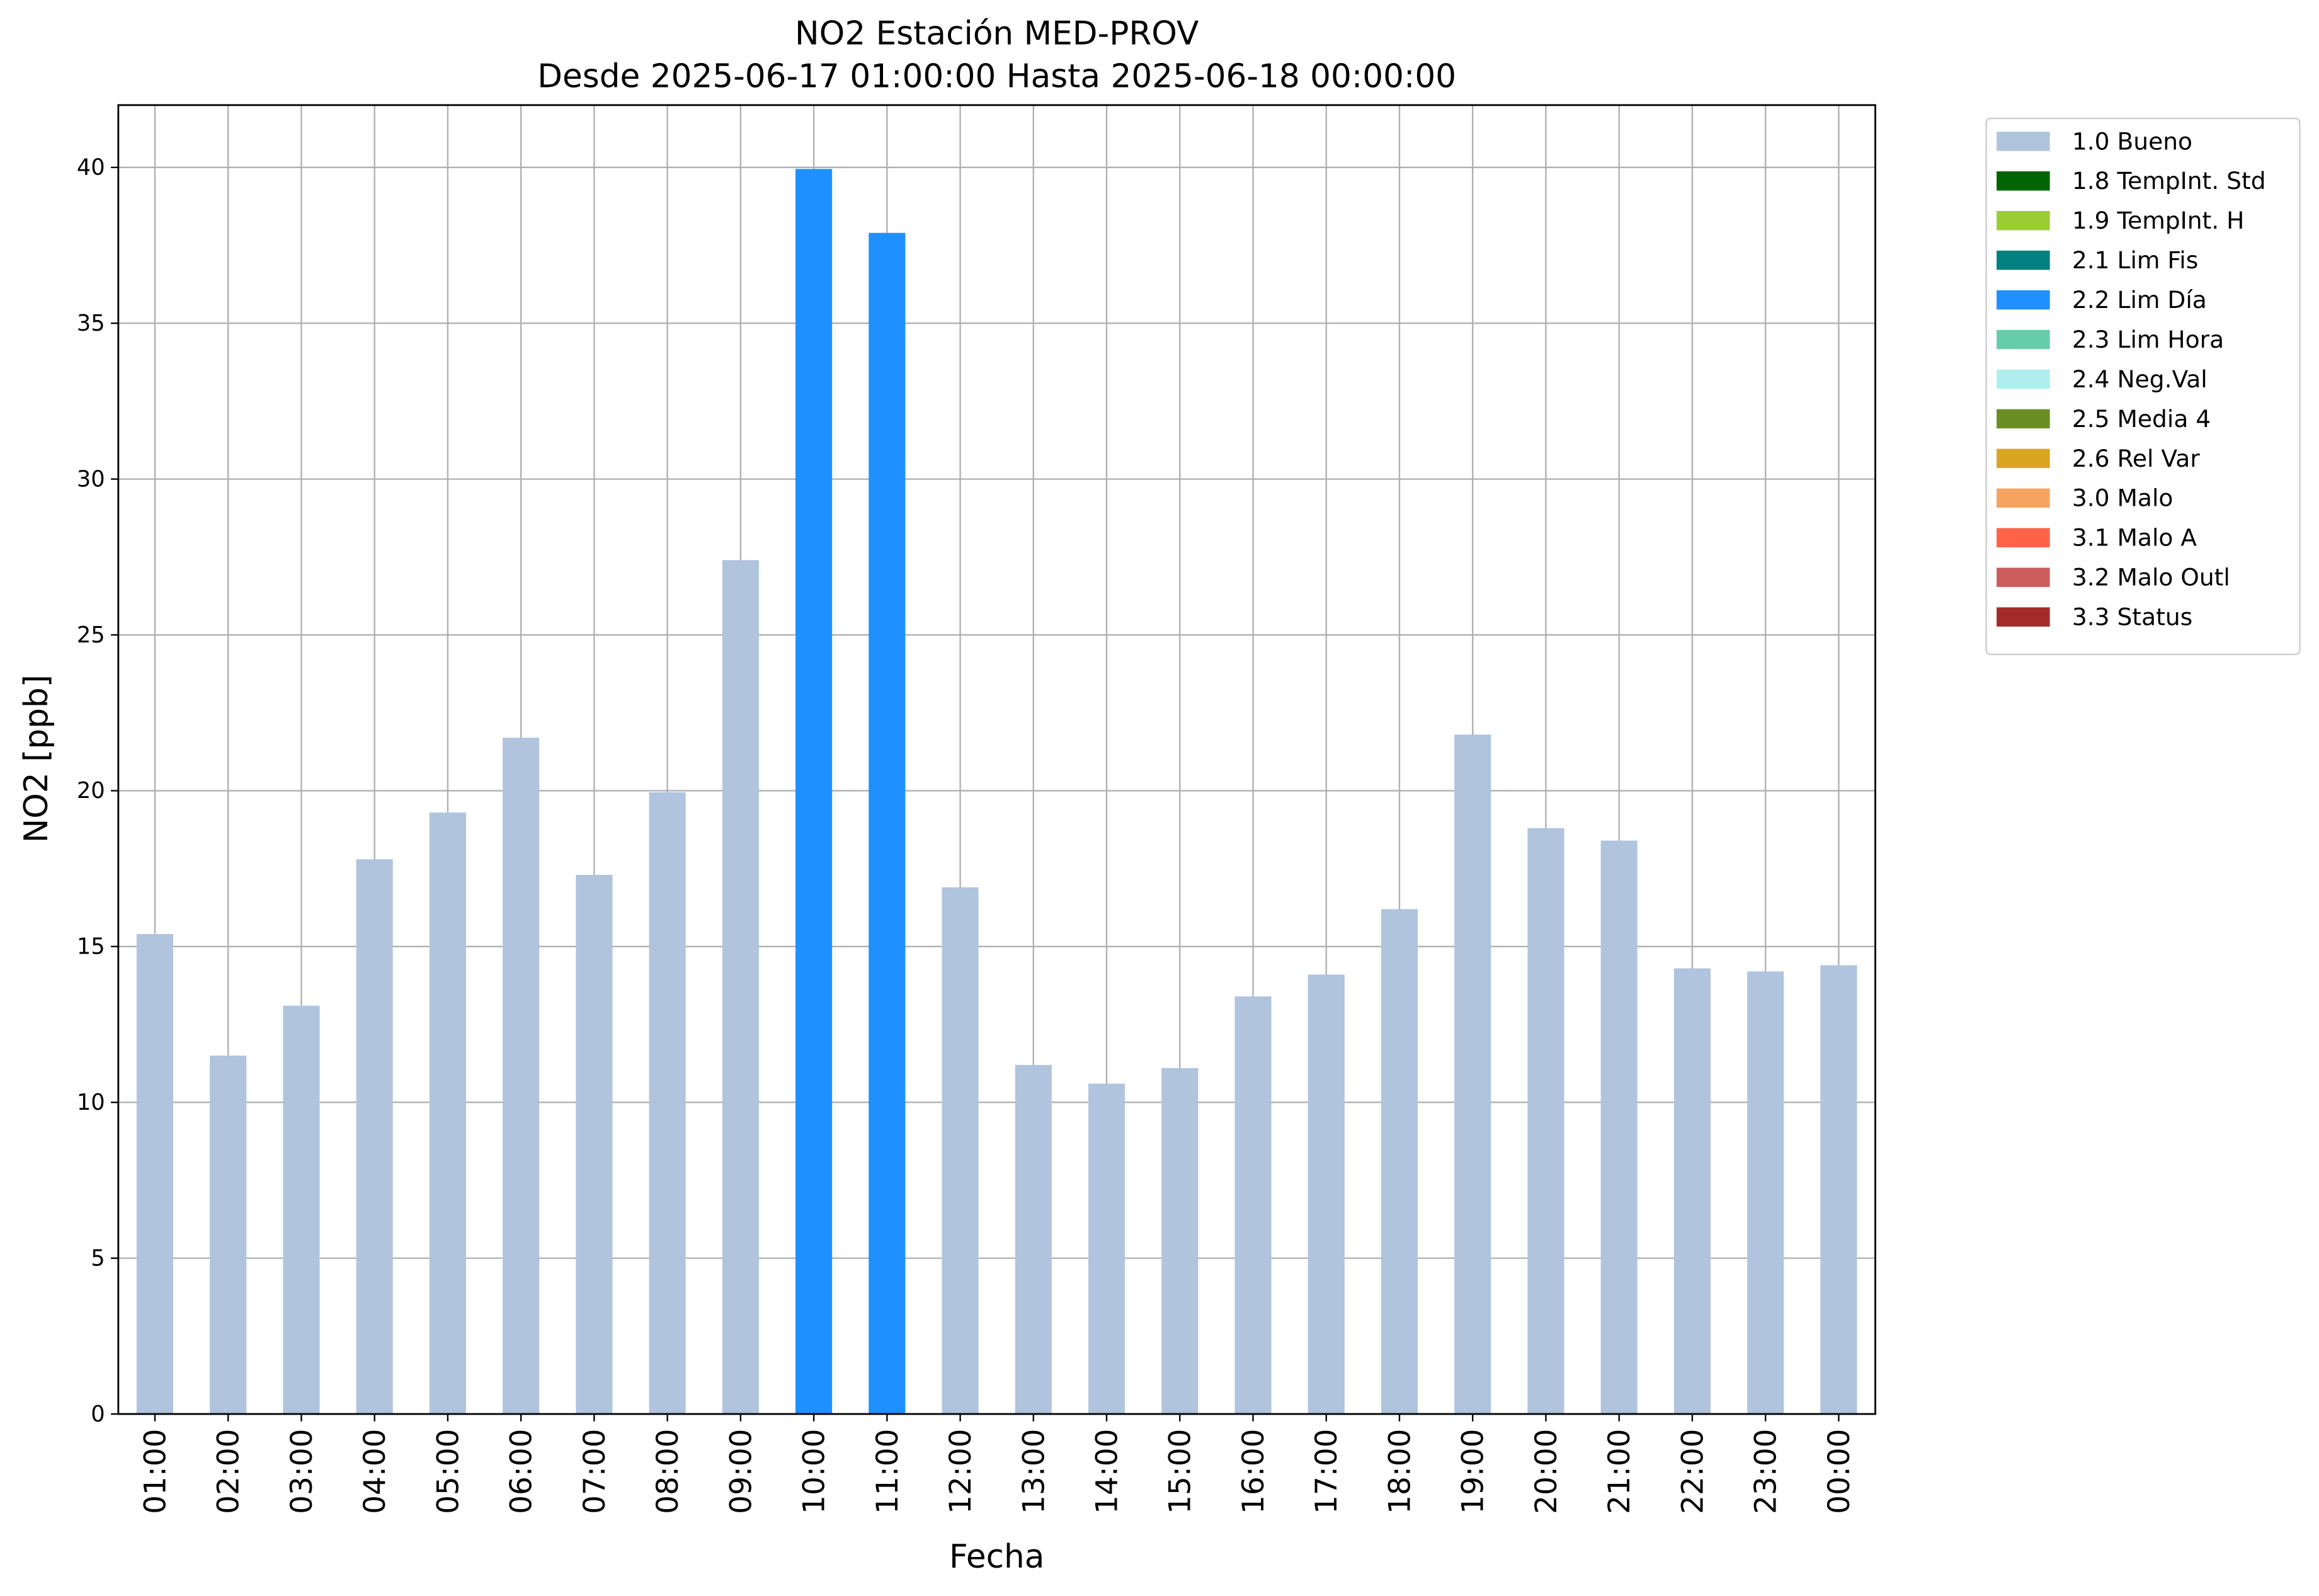  Describe the element at coordinates (91, 635) in the screenshot. I see `y-tick-label: 25` at that location.